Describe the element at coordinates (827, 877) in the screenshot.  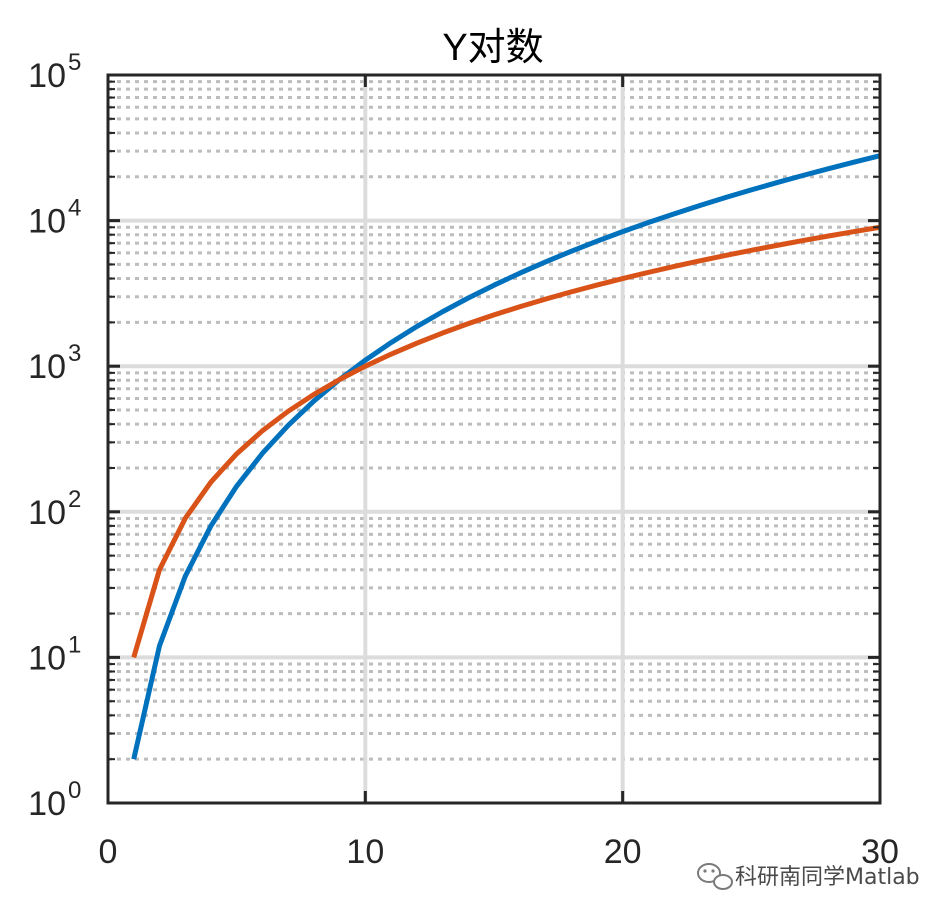
I see `watermark-text: 科研南同学Matlab` at that location.